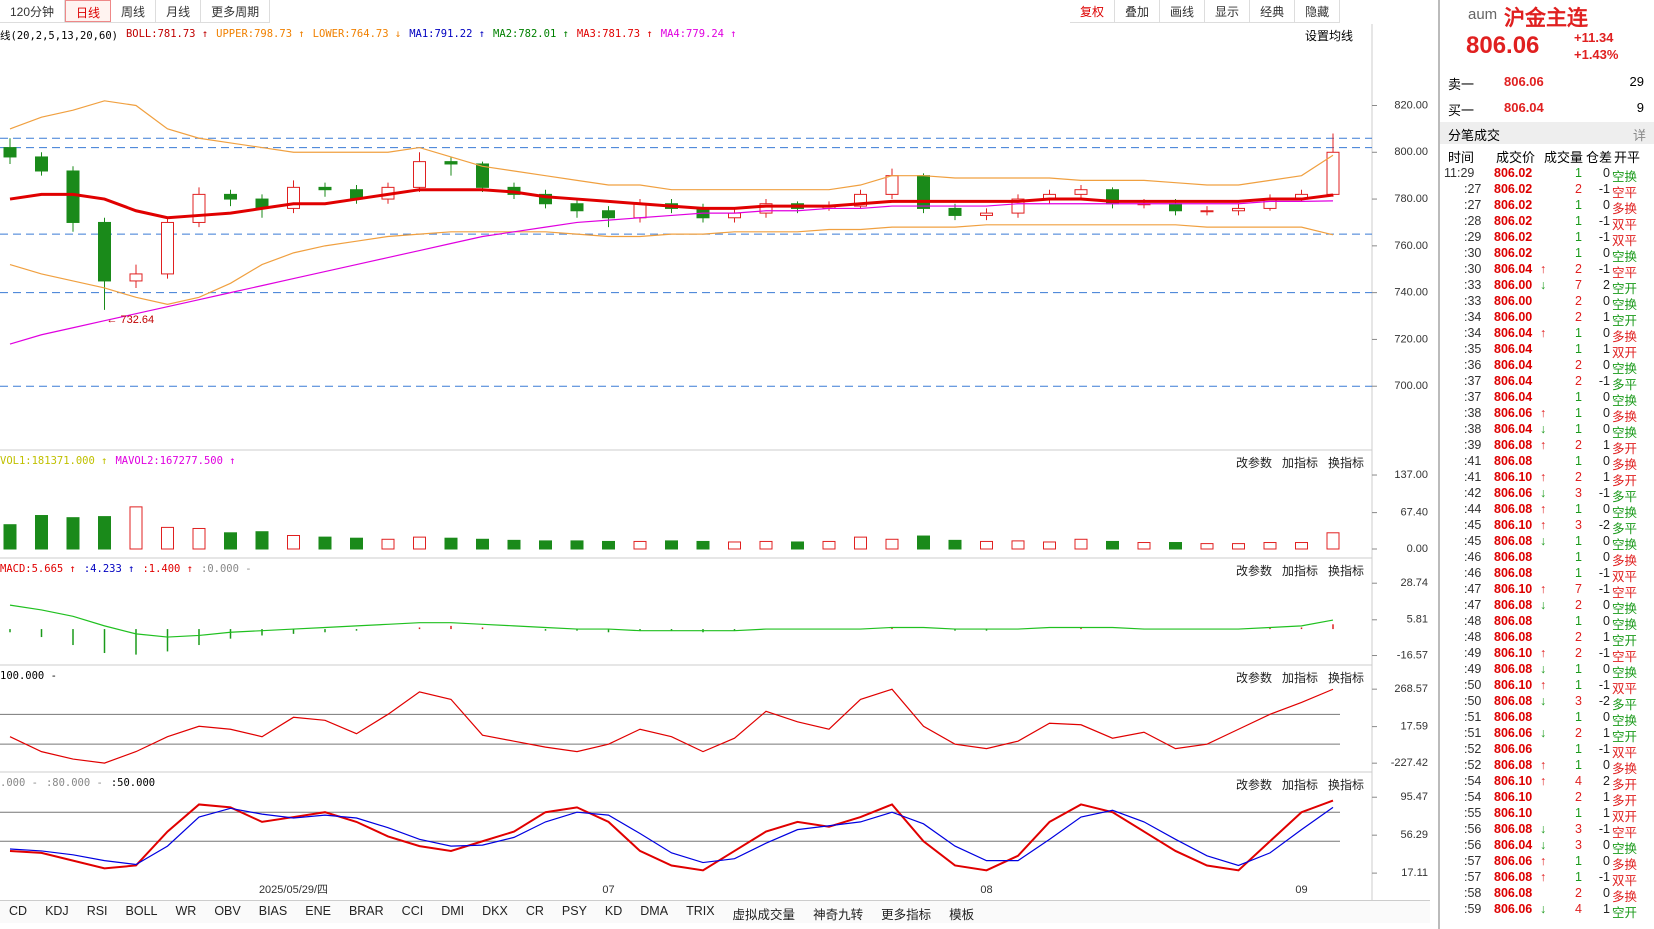  What do you see at coordinates (227, 911) in the screenshot?
I see `indicator-tab: OBV` at bounding box center [227, 911].